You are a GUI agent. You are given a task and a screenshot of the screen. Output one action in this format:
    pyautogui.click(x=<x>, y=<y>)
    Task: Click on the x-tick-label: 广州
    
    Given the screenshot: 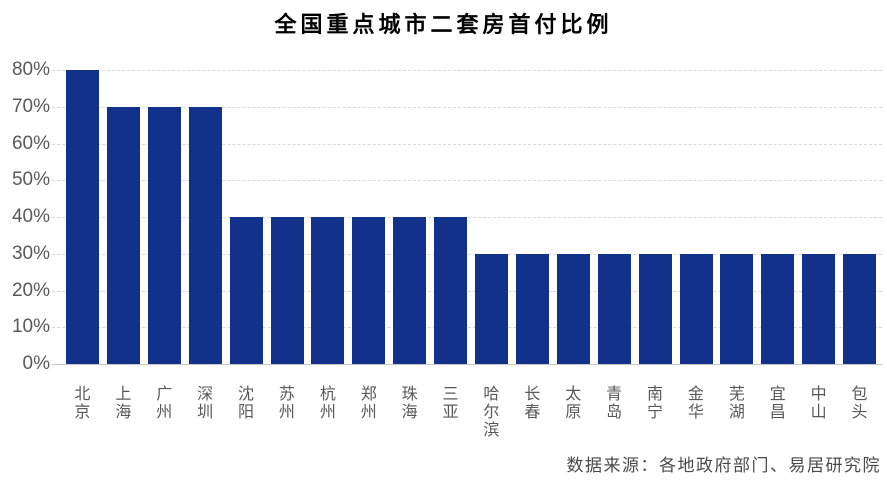 What is the action you would take?
    pyautogui.click(x=164, y=403)
    